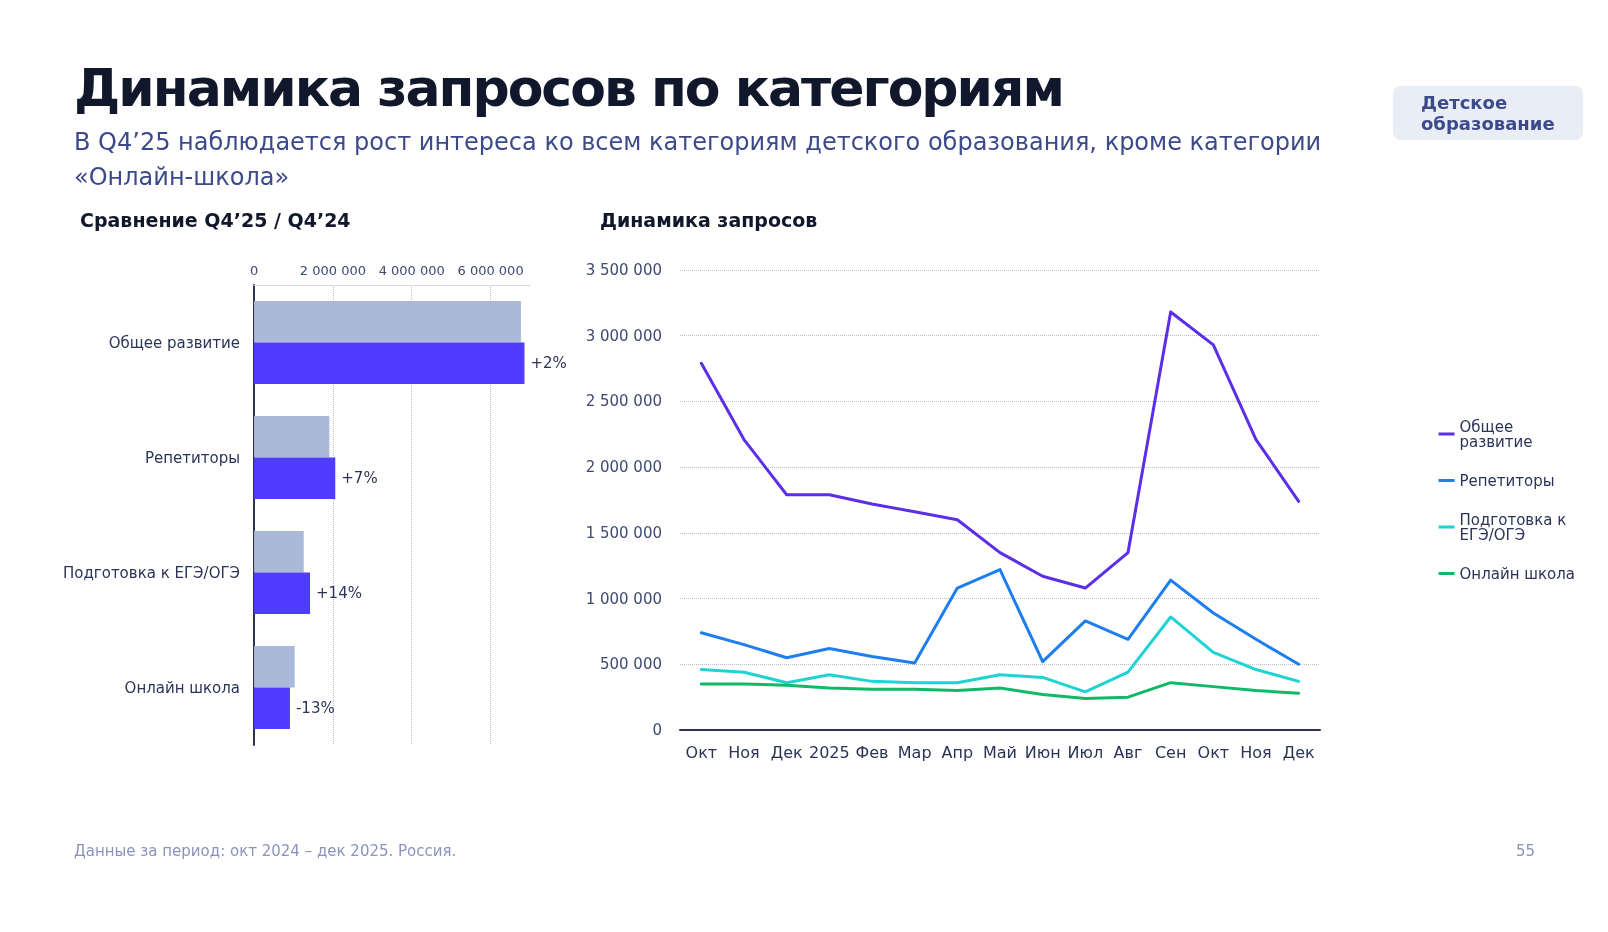  I want to click on x-tick-label: 2025, so click(829, 752).